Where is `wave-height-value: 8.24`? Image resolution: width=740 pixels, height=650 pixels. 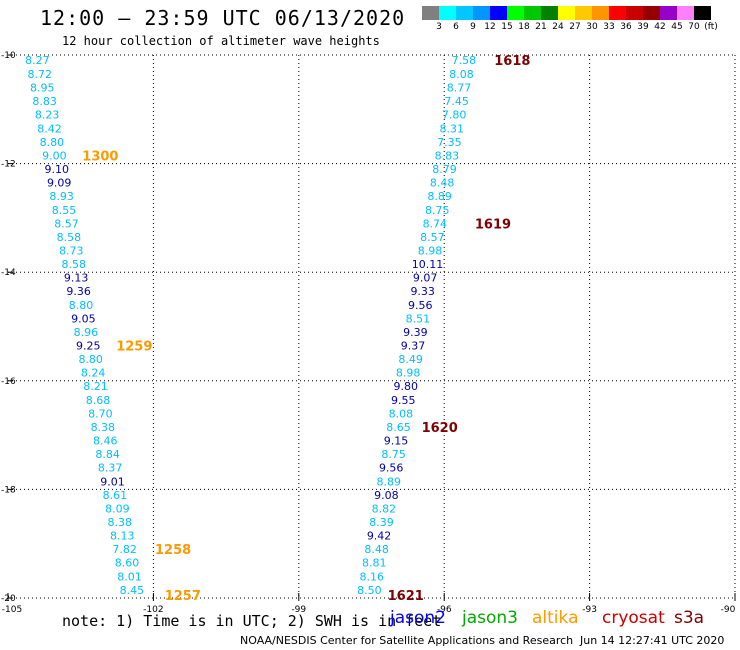
wave-height-value: 8.24 is located at coordinates (93, 373).